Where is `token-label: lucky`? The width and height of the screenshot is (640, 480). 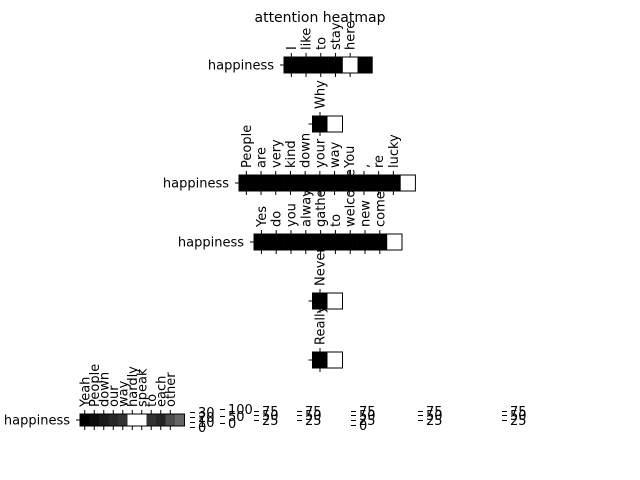
token-label: lucky is located at coordinates (394, 151).